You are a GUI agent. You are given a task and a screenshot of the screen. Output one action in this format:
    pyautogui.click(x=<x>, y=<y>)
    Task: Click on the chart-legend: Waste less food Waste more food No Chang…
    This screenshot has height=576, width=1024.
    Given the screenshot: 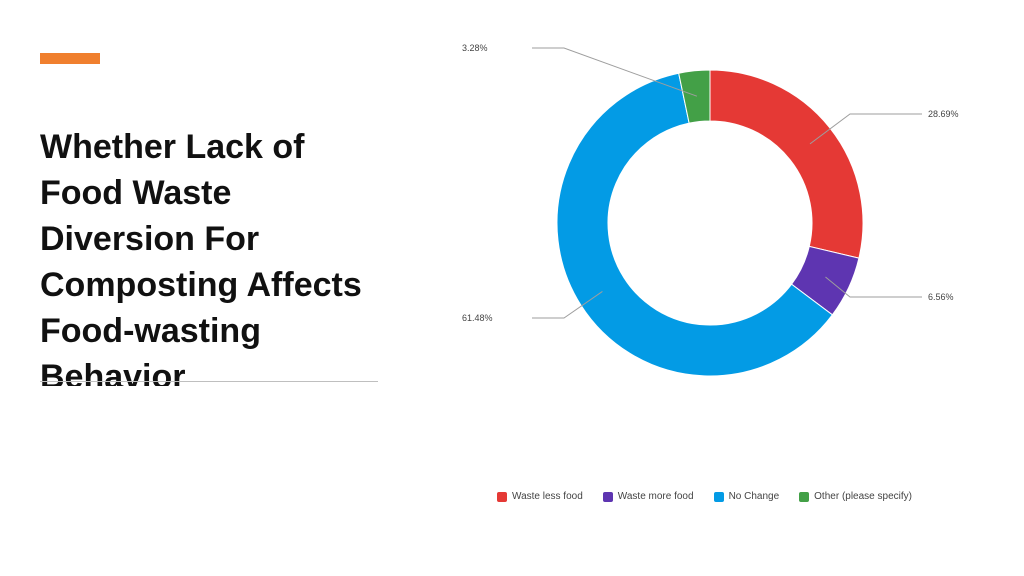 What is the action you would take?
    pyautogui.click(x=714, y=496)
    